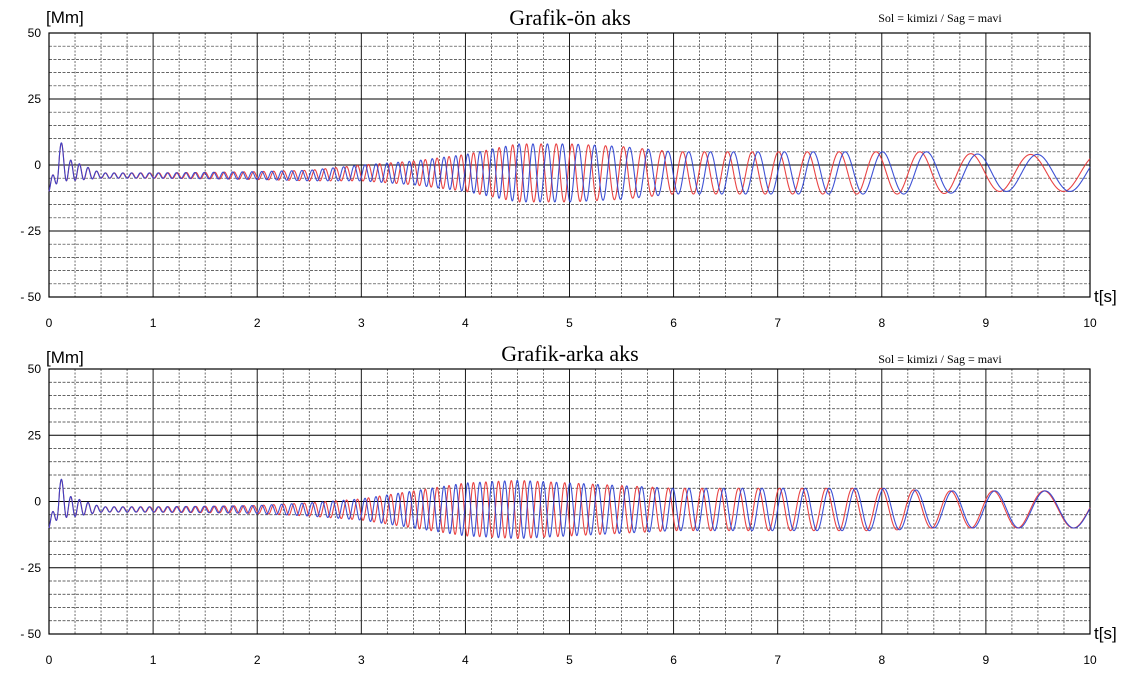 The image size is (1137, 676). What do you see at coordinates (570, 17) in the screenshot?
I see `chart-title: Grafik-ön aks` at bounding box center [570, 17].